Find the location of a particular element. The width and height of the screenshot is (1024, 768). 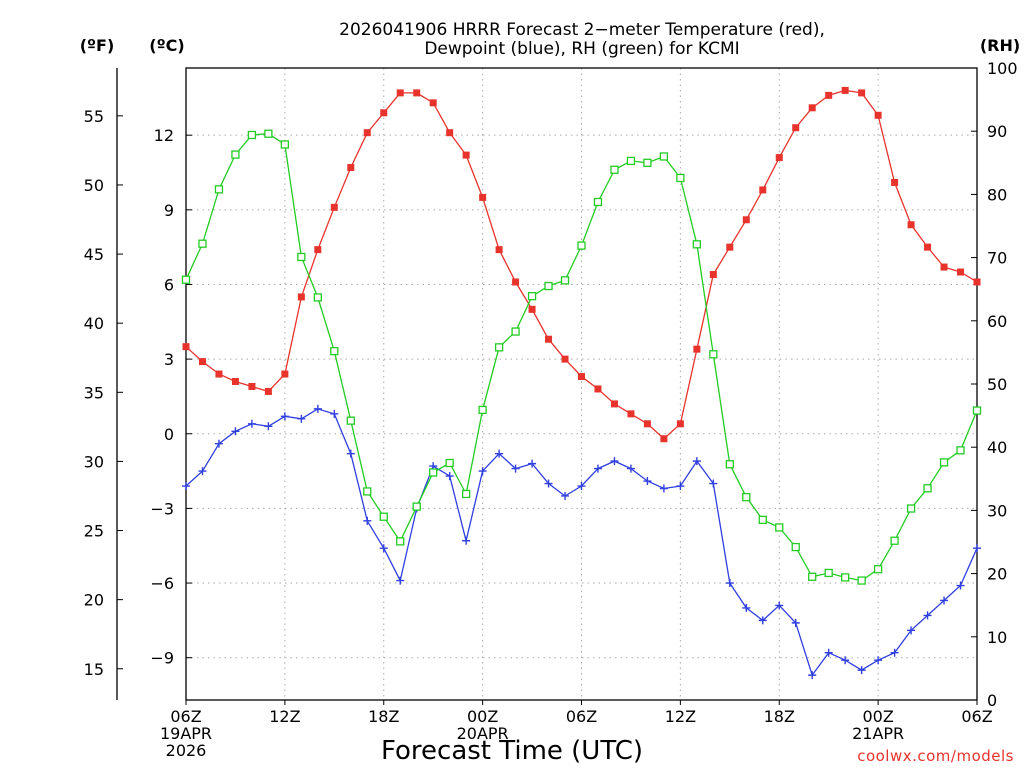

fahrenheit-tick-label: 35 is located at coordinates (94, 392).